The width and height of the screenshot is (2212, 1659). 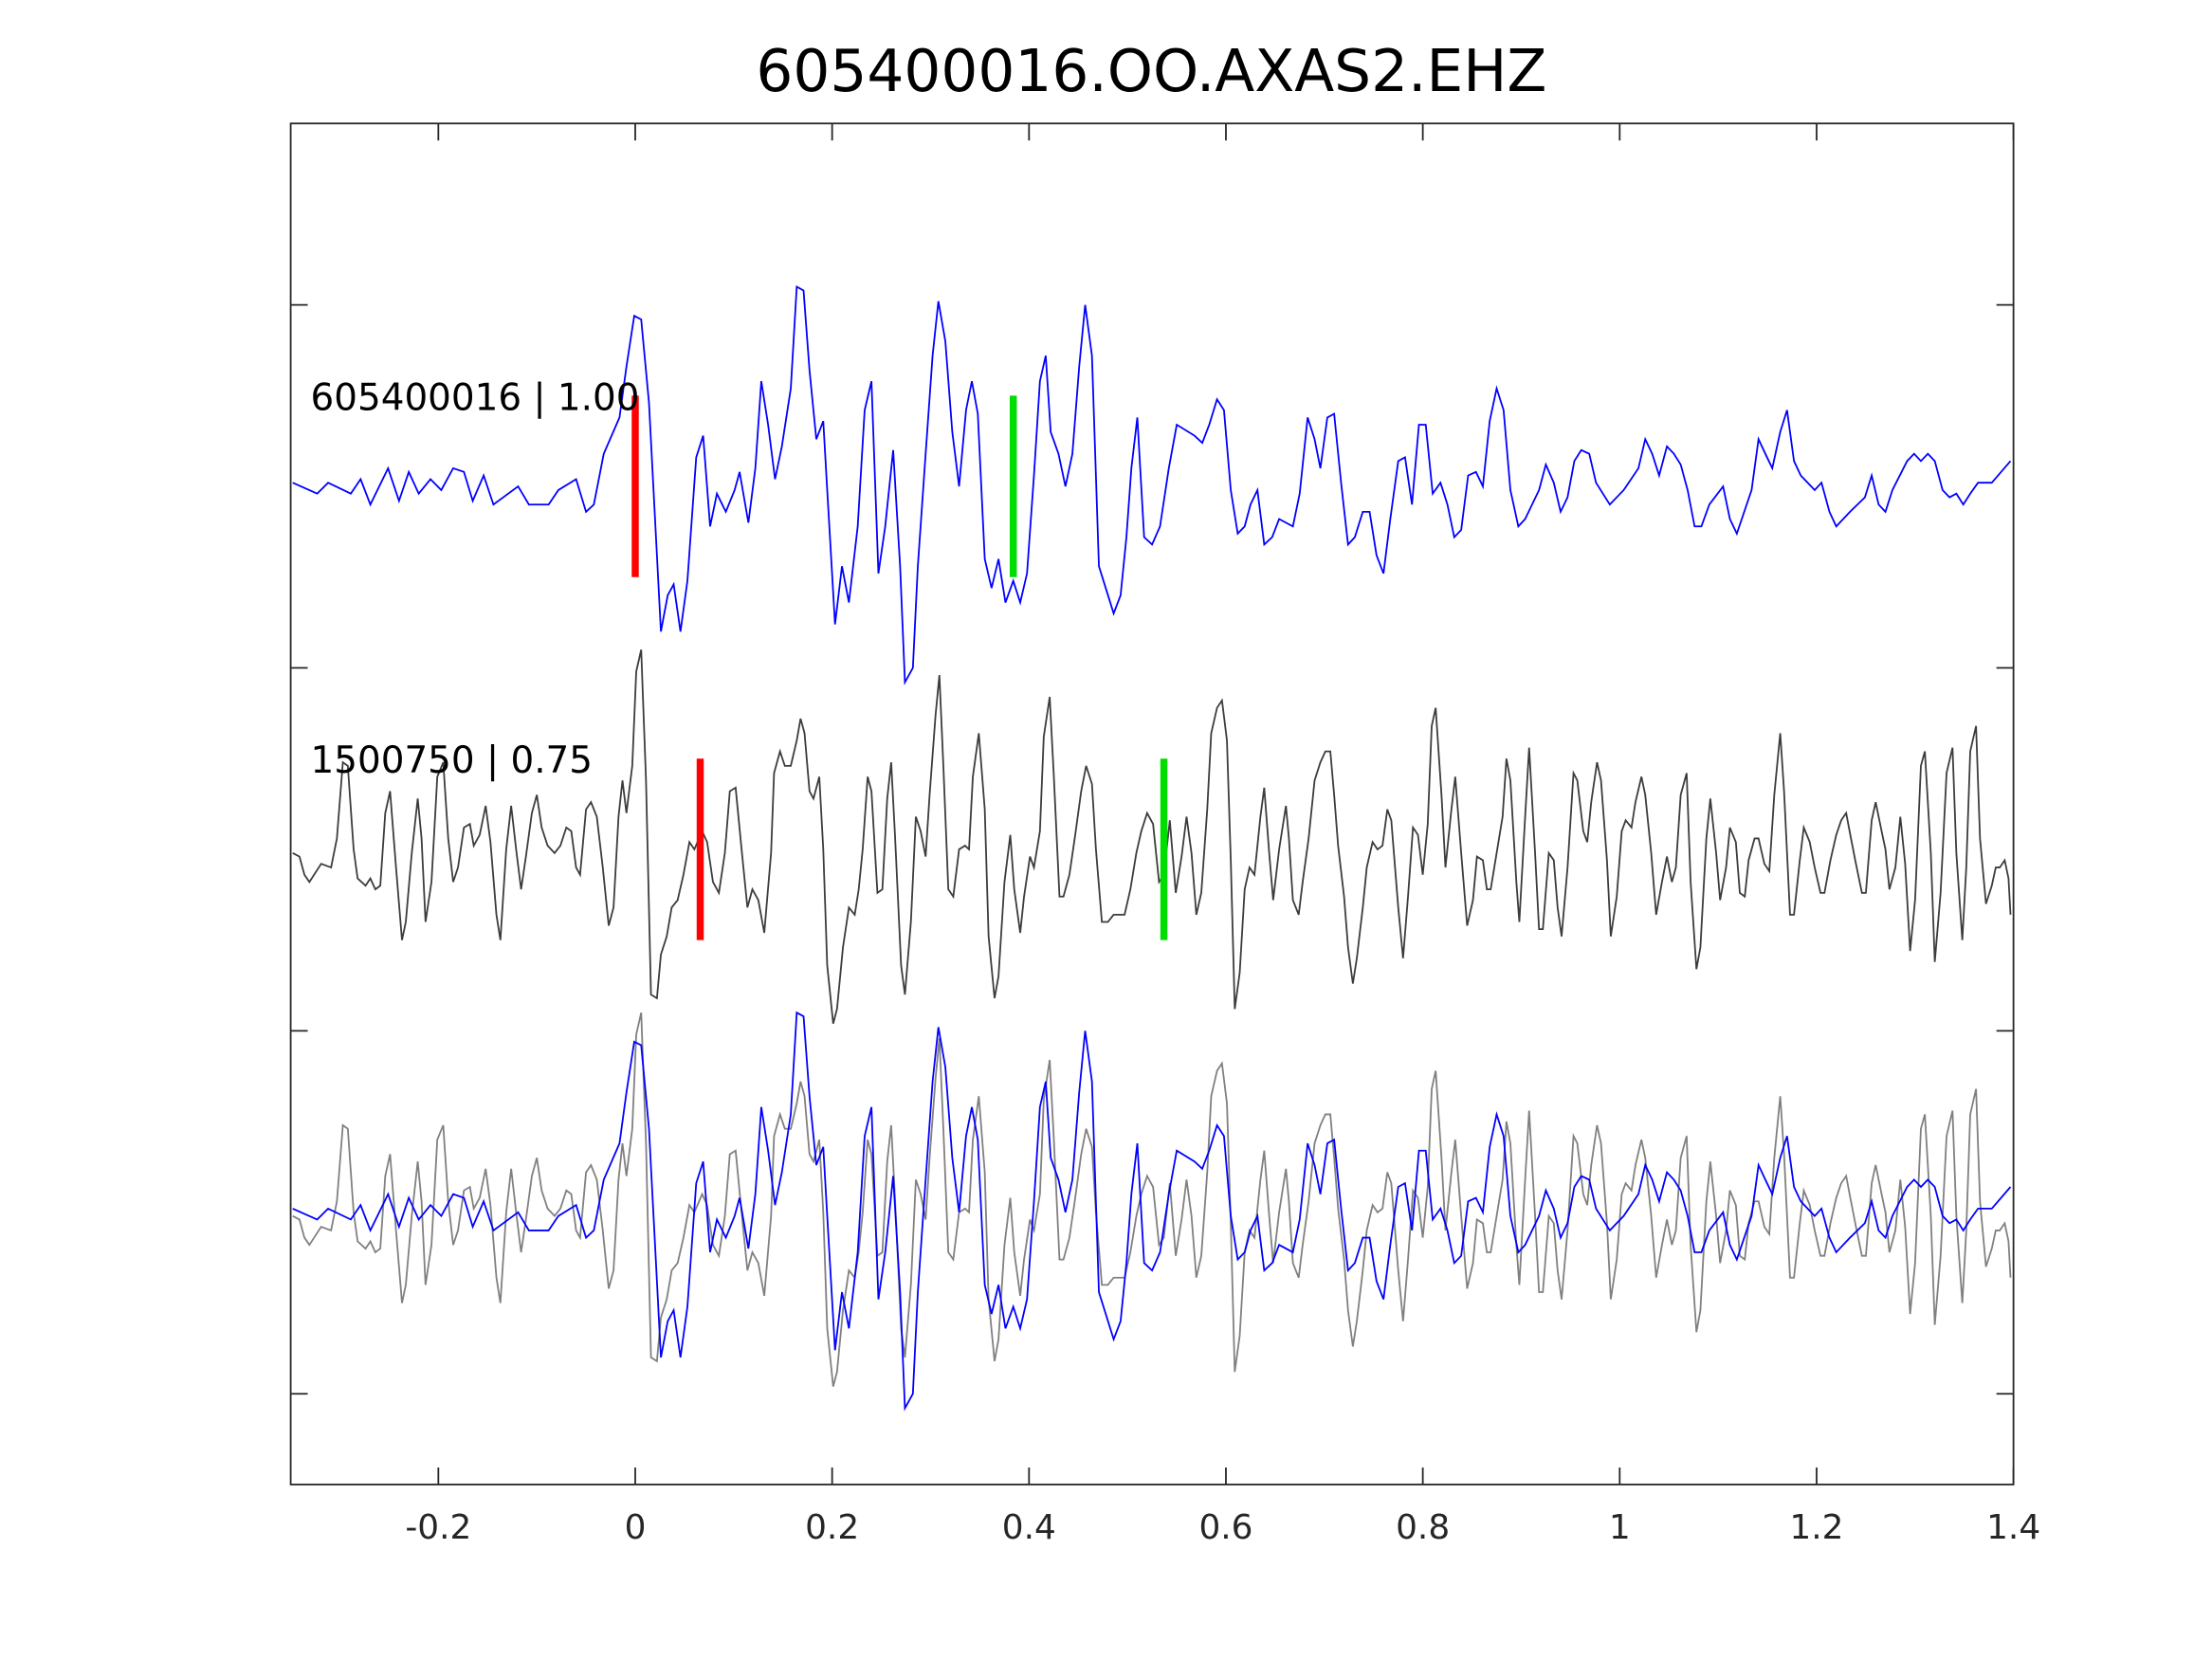 What do you see at coordinates (1151, 71) in the screenshot?
I see `chart-title: 605400016.OO.AXAS2.EHZ` at bounding box center [1151, 71].